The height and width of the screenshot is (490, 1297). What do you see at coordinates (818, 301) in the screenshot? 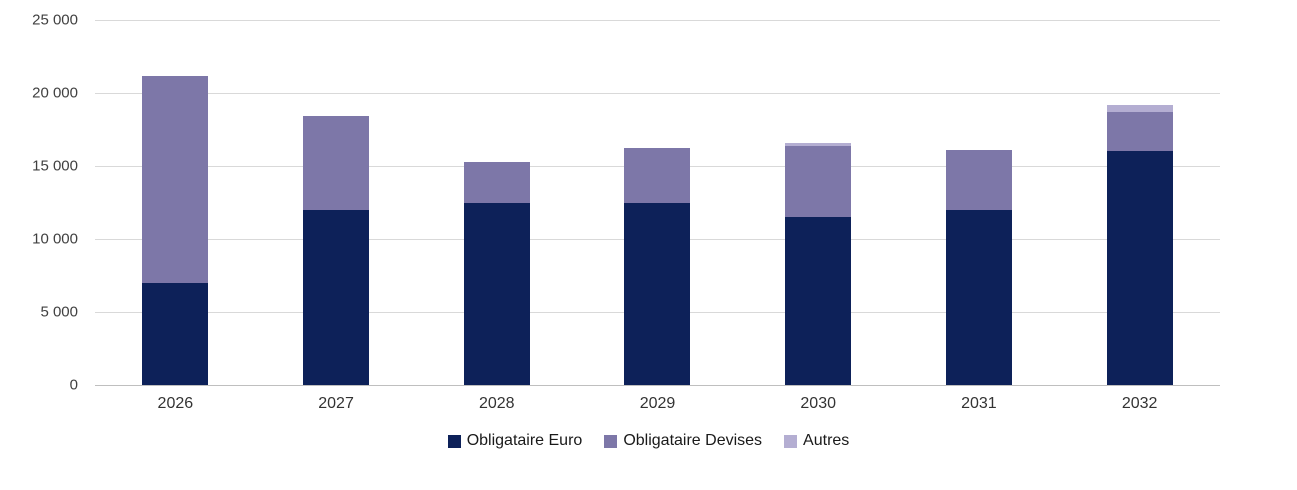
I see `bar-segment-2030-obligataire-euro` at bounding box center [818, 301].